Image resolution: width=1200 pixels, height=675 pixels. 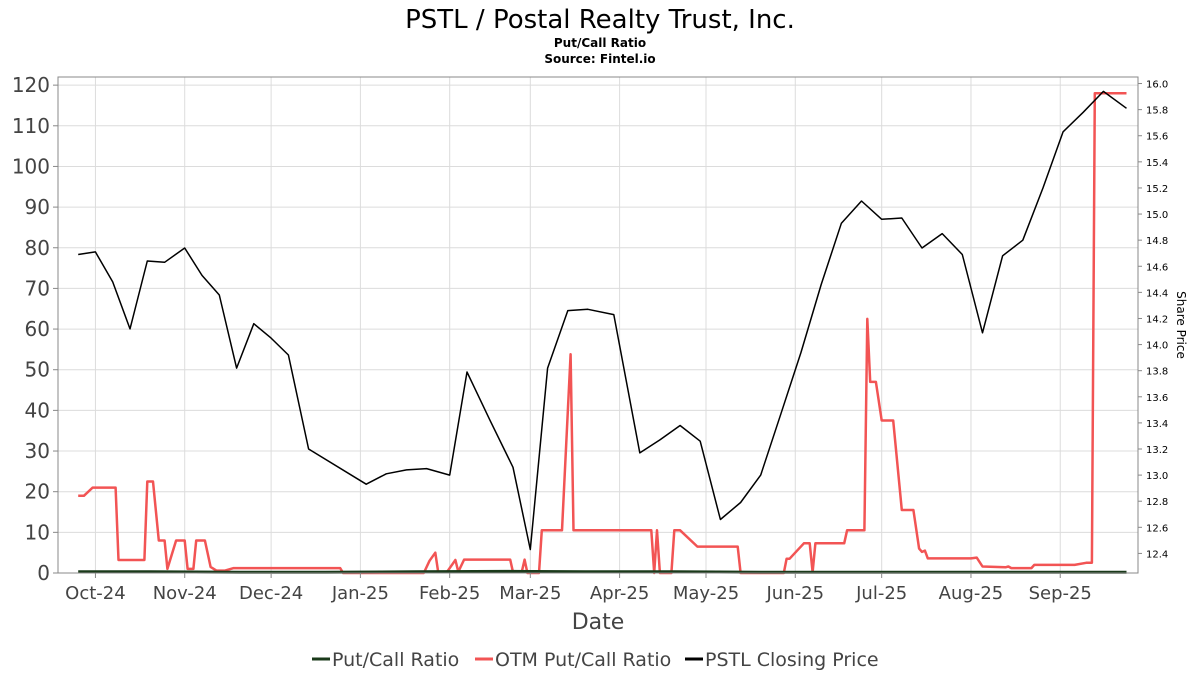 What do you see at coordinates (1157, 137) in the screenshot?
I see `right-tick-label: 15.6` at bounding box center [1157, 137].